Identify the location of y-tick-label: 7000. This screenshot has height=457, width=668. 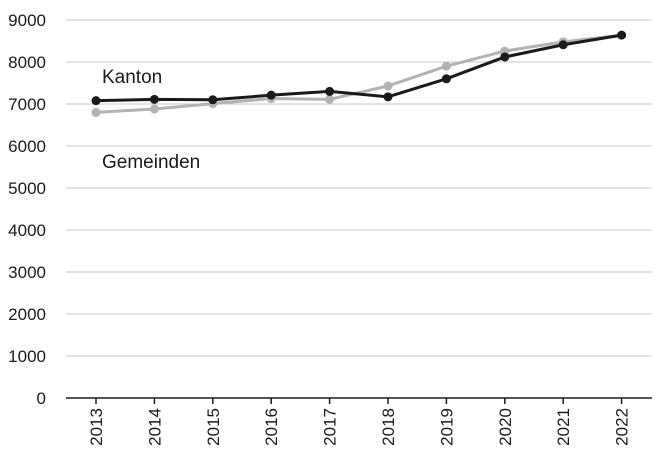
(27, 104).